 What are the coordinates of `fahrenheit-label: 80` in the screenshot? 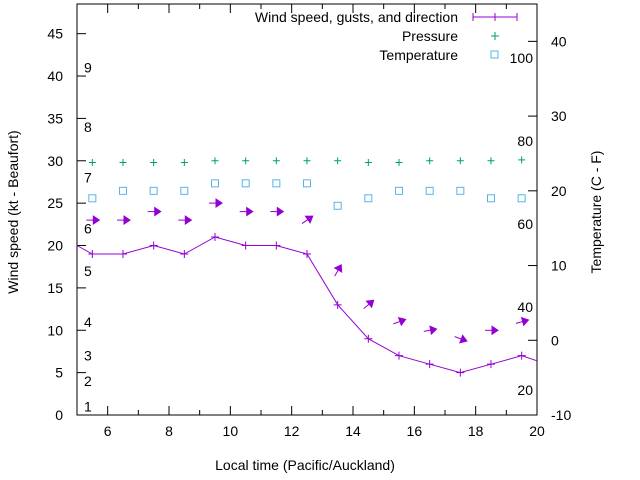 It's located at (525, 141).